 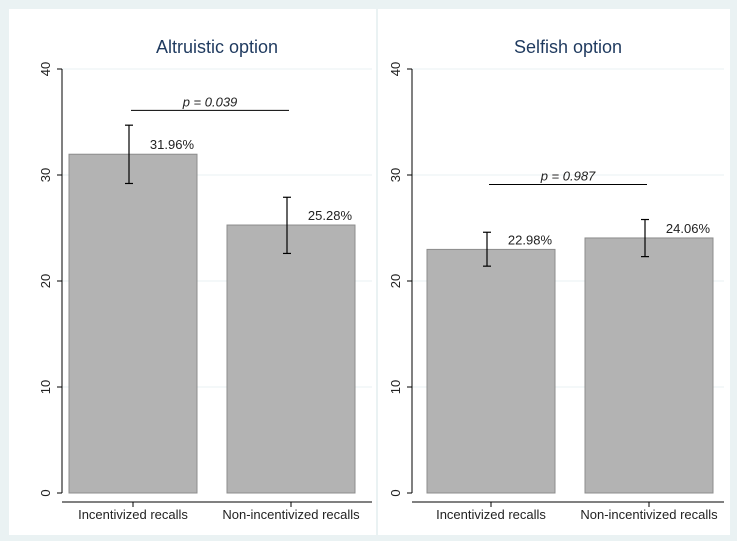 I want to click on p-value-label: p = 0.987, so click(x=568, y=176).